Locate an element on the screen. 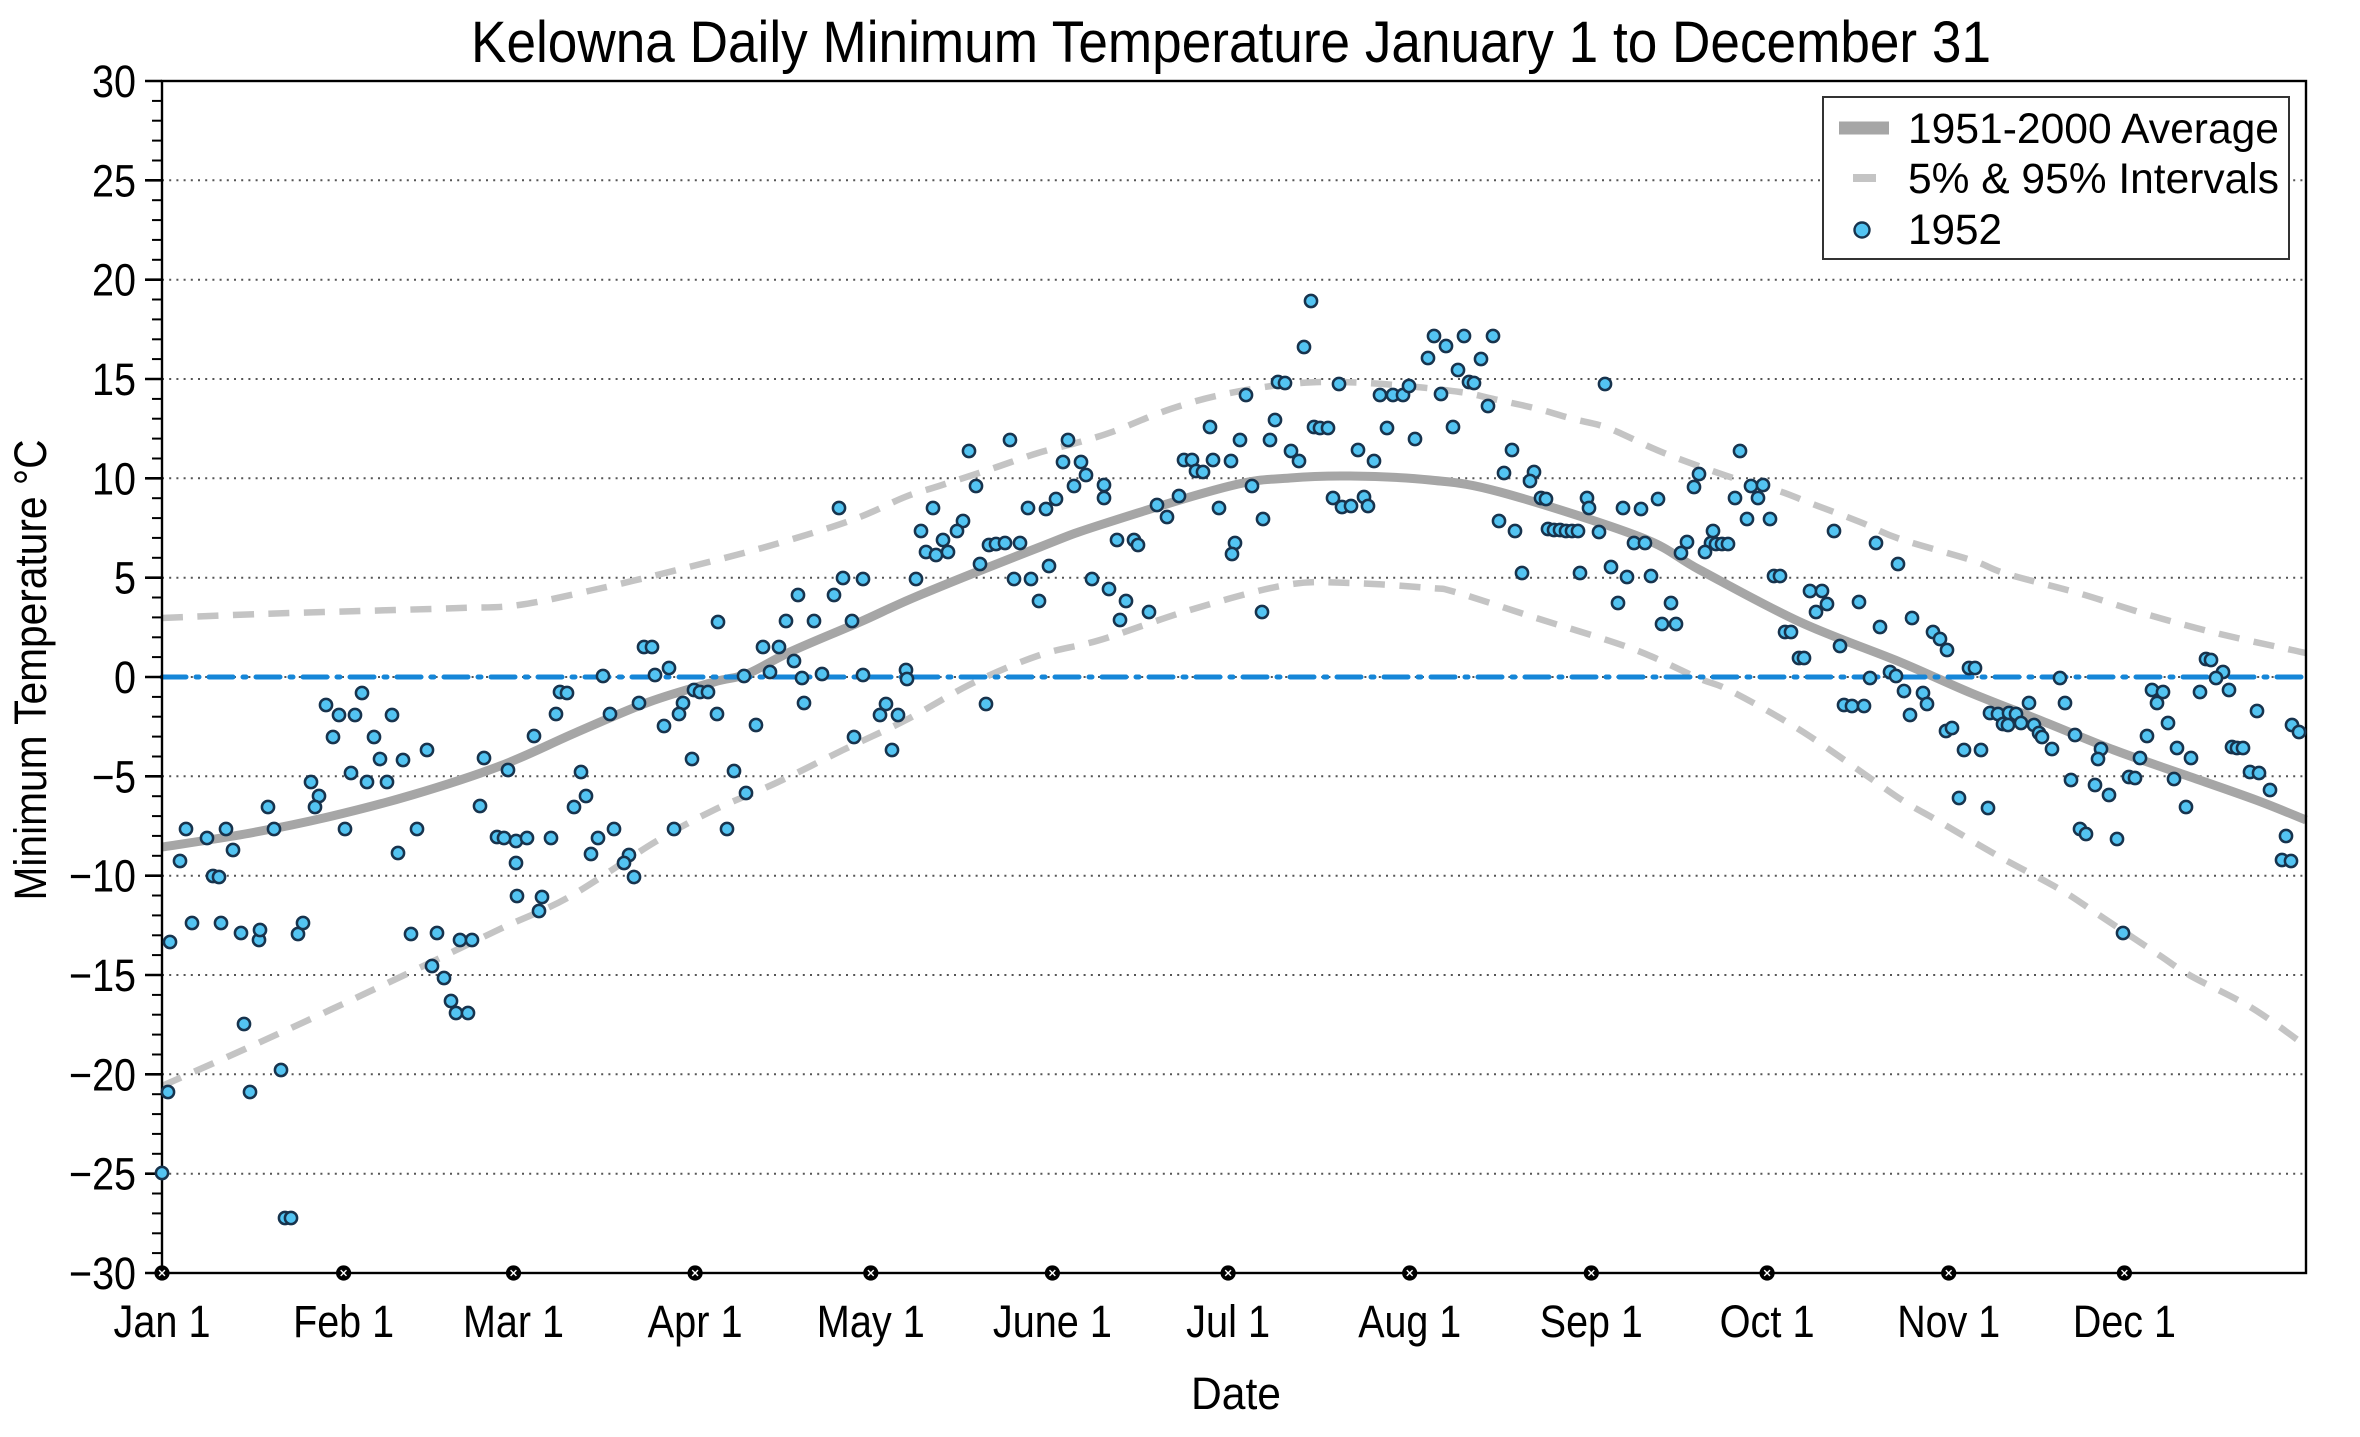 The image size is (2360, 1437). svg-text: Aug 1 is located at coordinates (1409, 1321).